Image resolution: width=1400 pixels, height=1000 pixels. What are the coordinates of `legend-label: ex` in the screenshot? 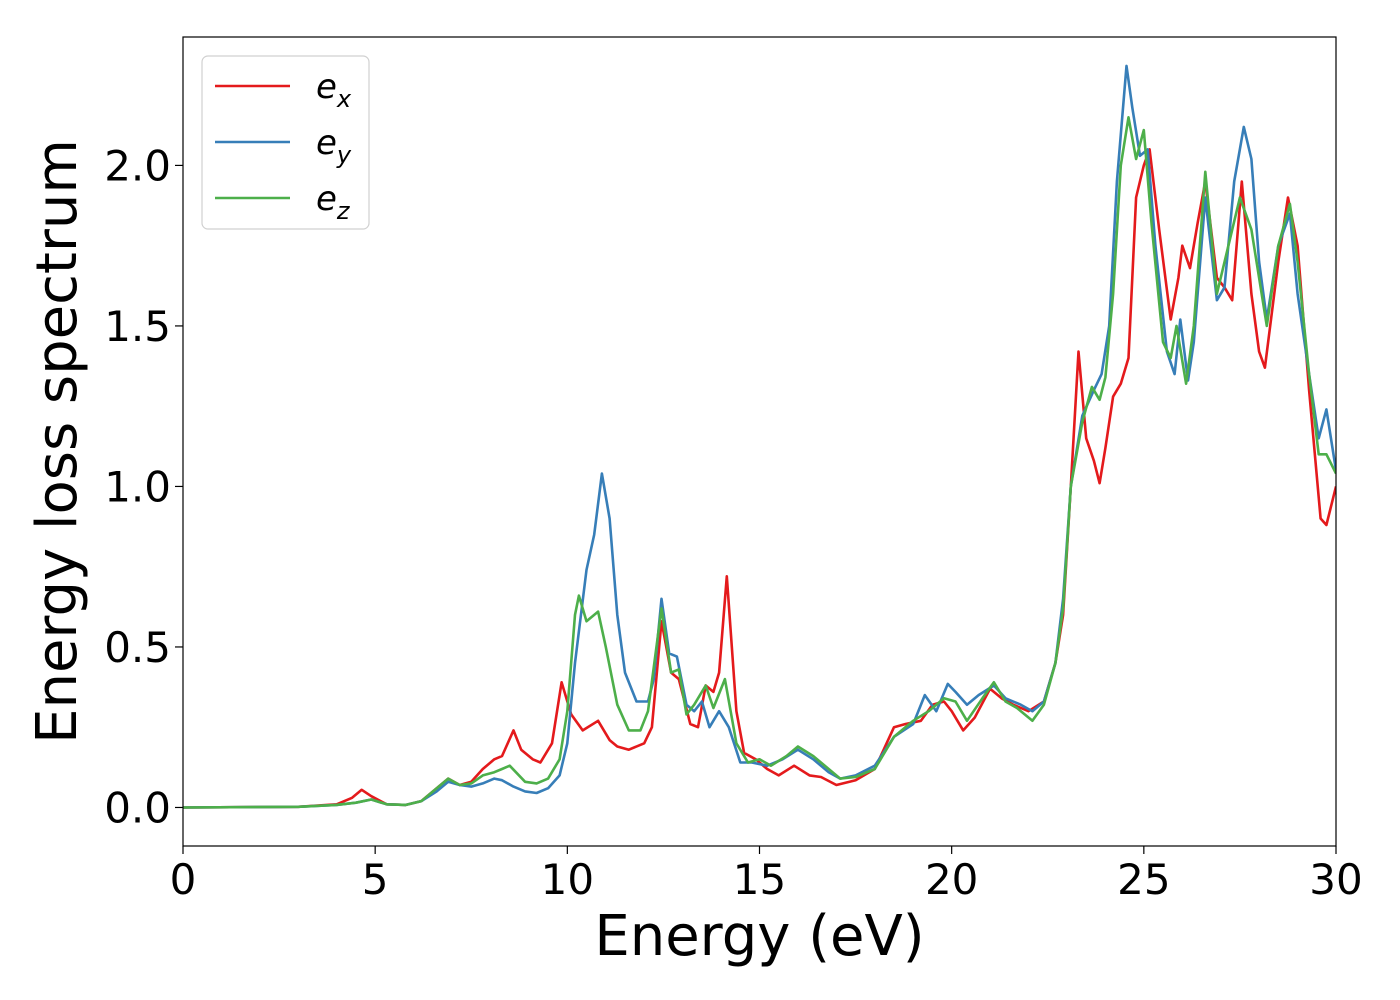 It's located at (334, 90).